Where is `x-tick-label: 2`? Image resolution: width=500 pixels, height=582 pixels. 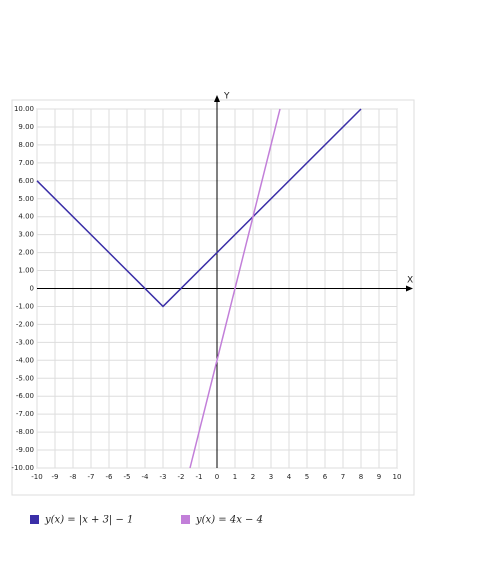 x-tick-label: 2 is located at coordinates (253, 477).